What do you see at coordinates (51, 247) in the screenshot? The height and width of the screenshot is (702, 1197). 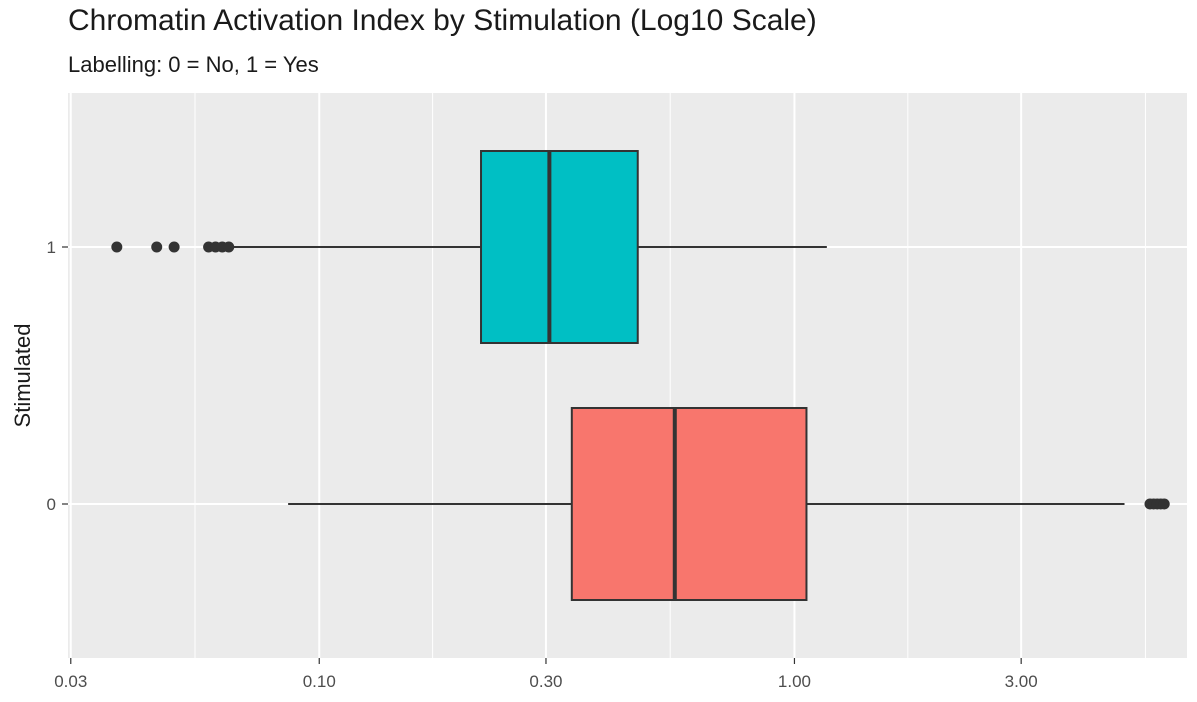 I see `y-tick-label: 1` at bounding box center [51, 247].